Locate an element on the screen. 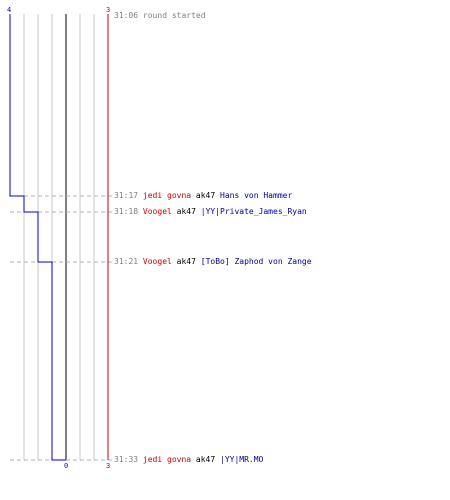 This screenshot has width=450, height=500. log-entry-round-start: 31:06 round started is located at coordinates (160, 16).